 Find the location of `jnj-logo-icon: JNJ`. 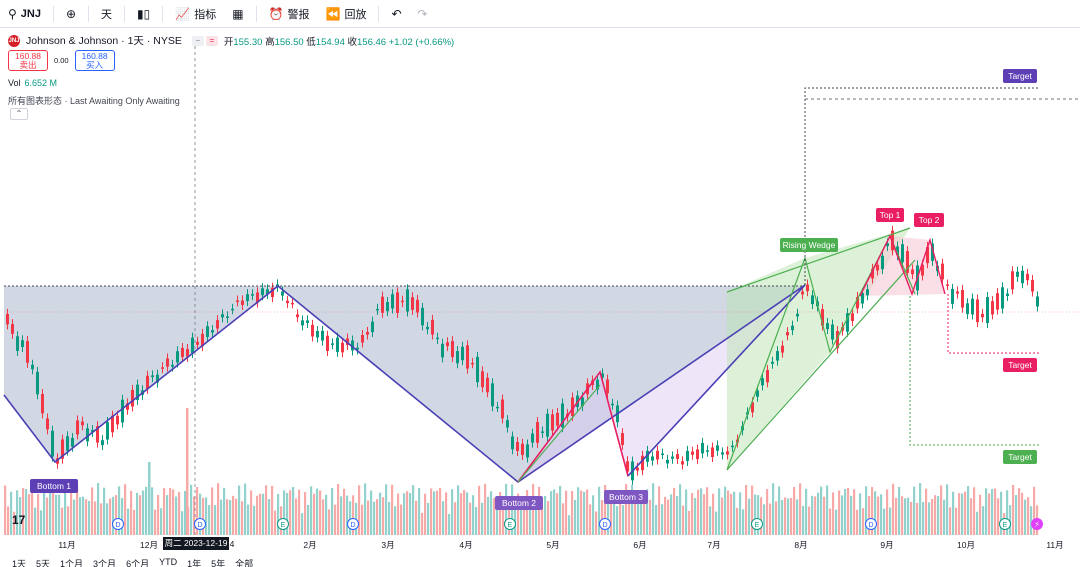

jnj-logo-icon: JNJ is located at coordinates (14, 40).